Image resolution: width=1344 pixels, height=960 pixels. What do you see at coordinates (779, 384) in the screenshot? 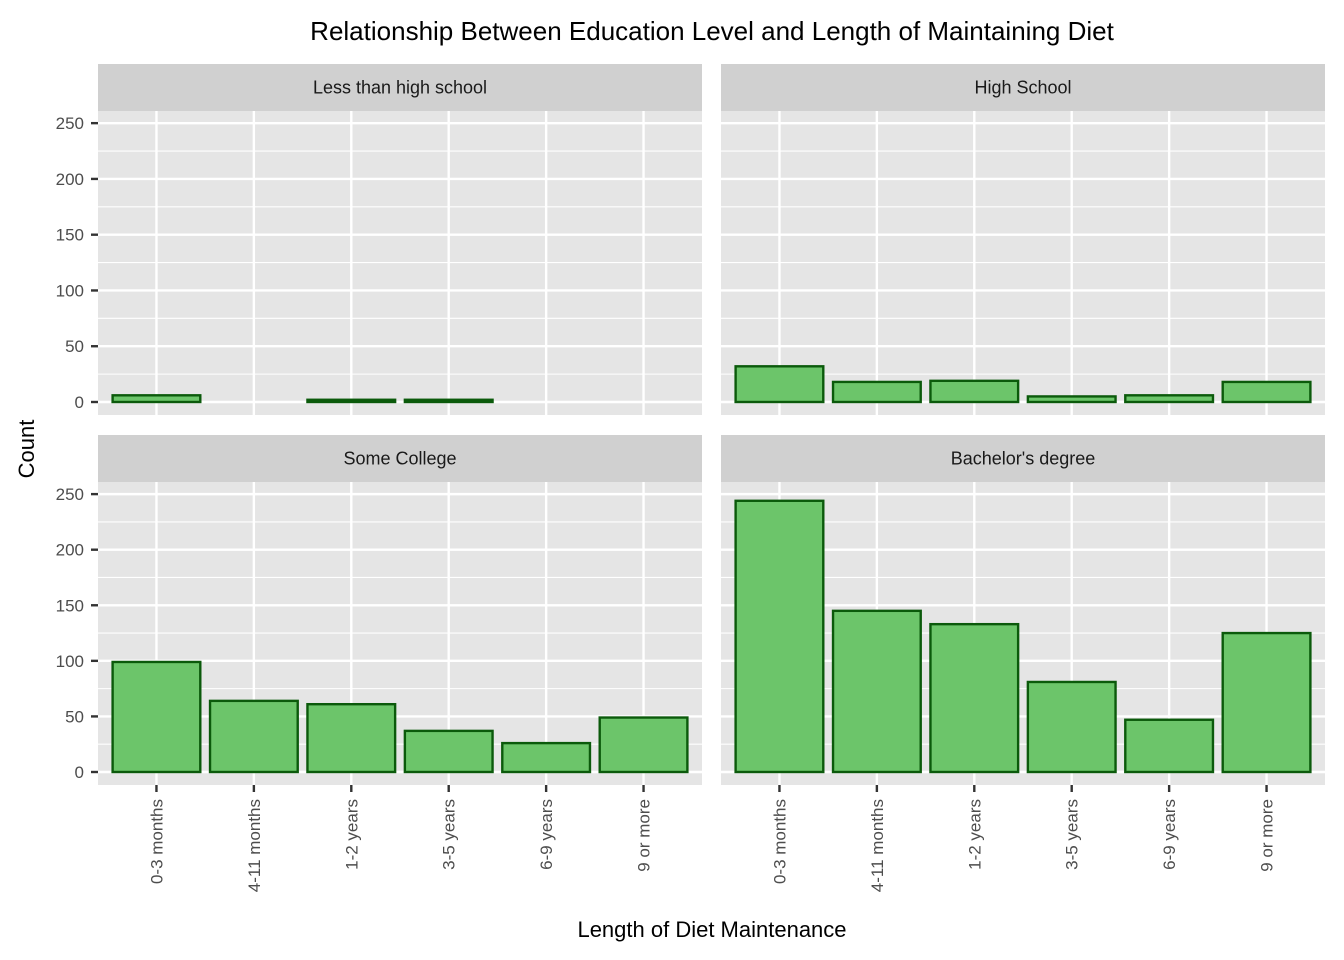
I see `bar-high-school-0-3-months` at bounding box center [779, 384].